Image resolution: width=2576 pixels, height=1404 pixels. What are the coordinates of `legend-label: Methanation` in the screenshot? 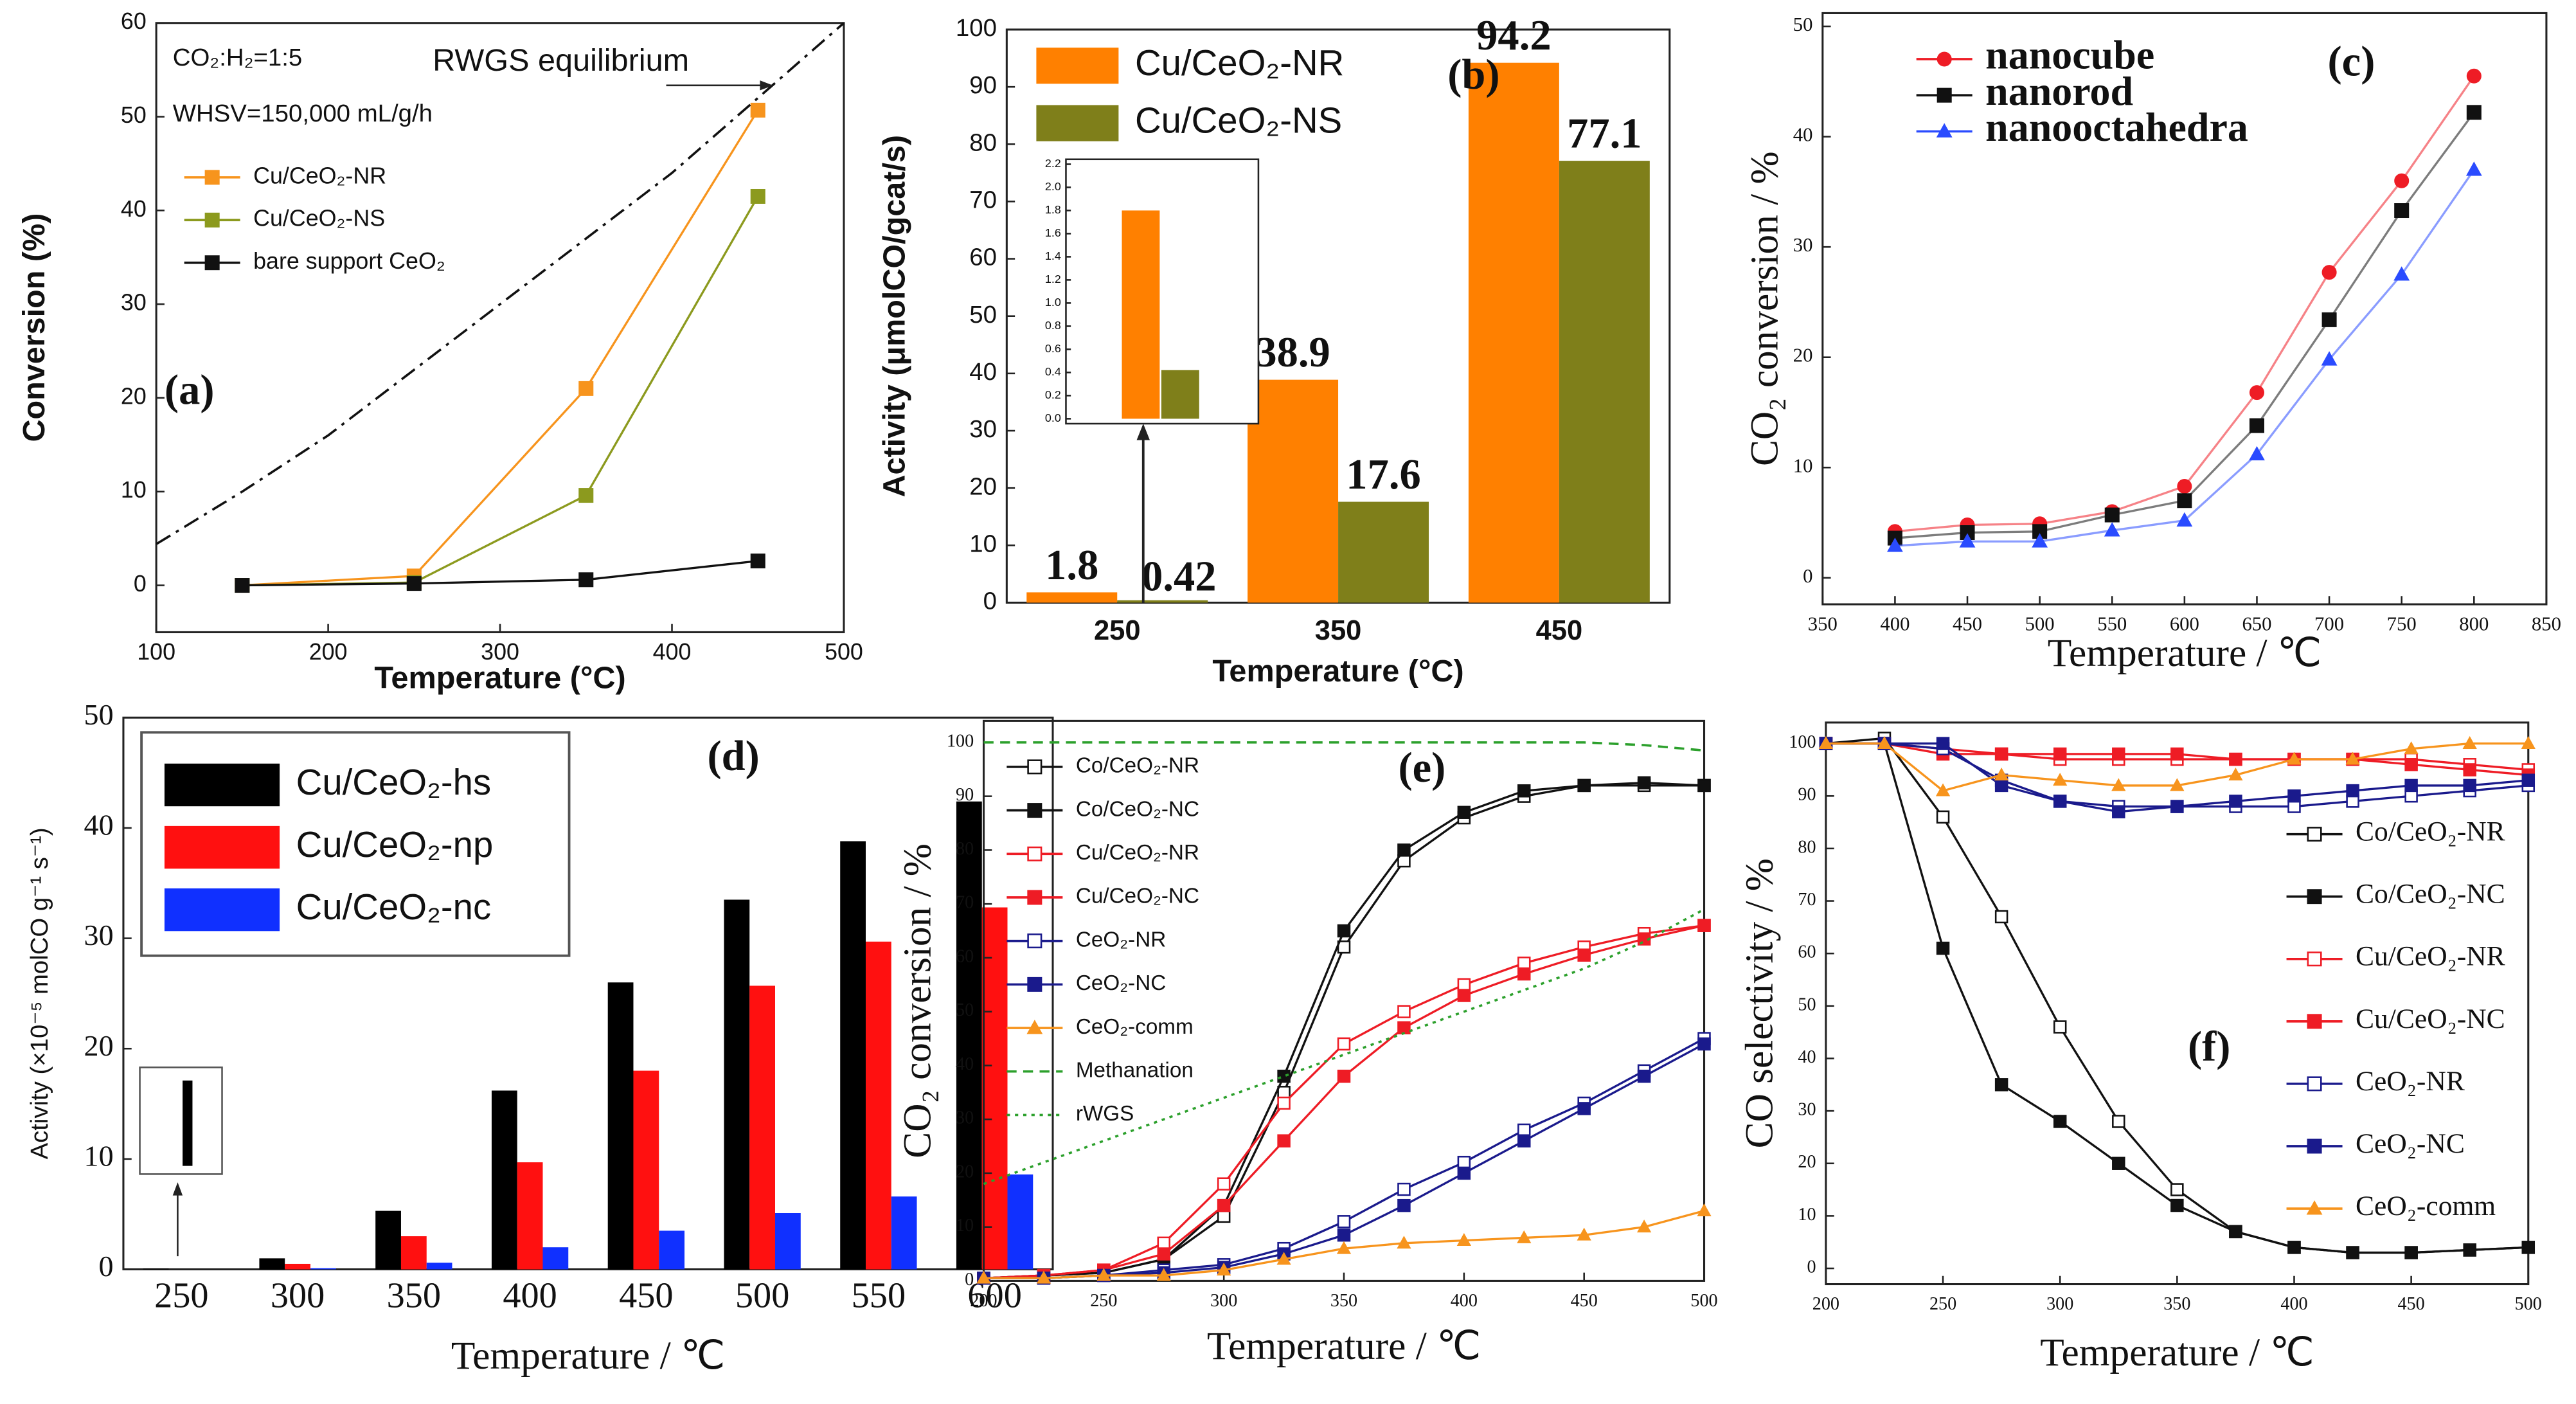 It's located at (1135, 1071).